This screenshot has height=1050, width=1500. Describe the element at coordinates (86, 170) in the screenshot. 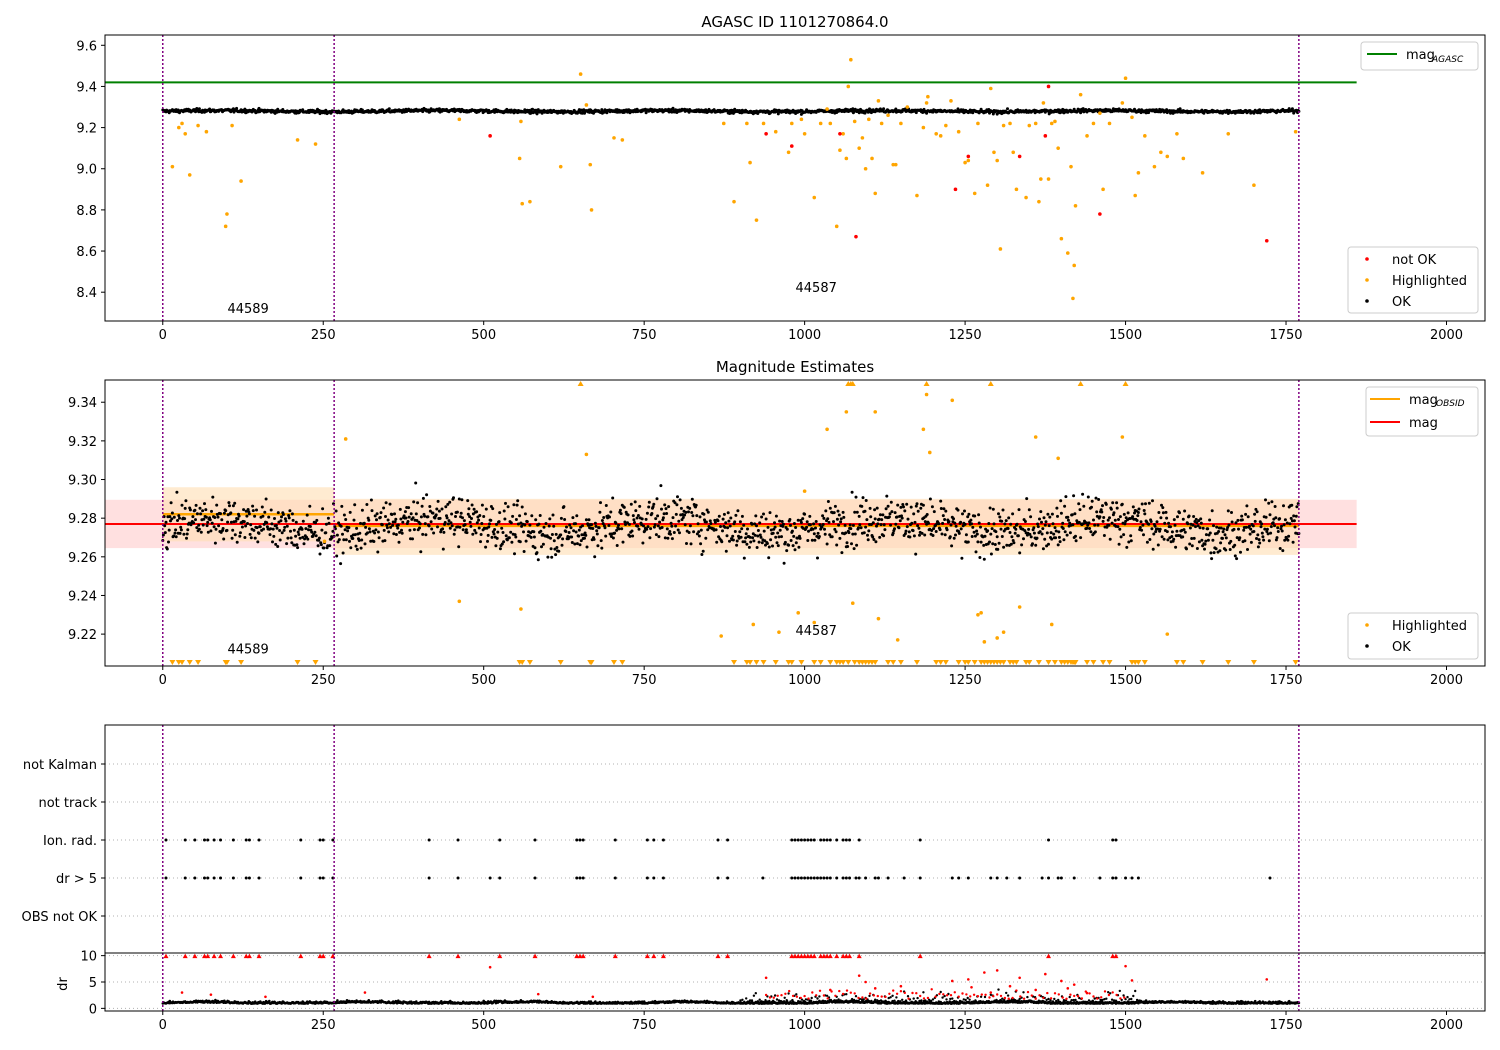

I see `agasc-ytick-label: 9.0` at that location.